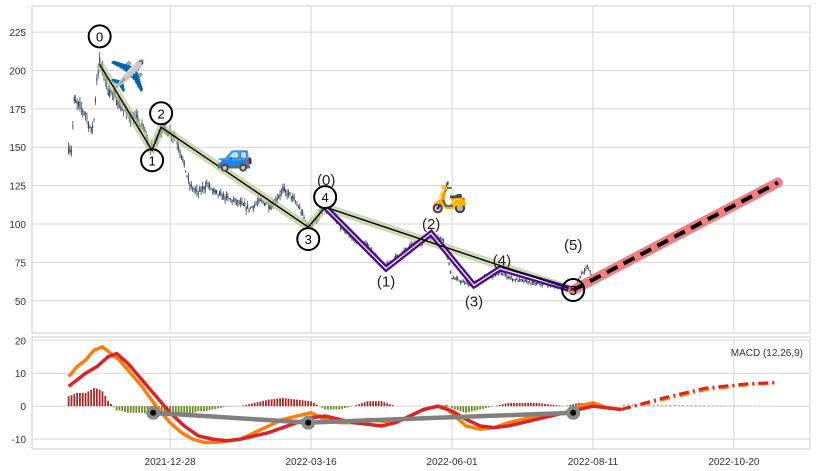  I want to click on wave-label-circle, so click(152, 160).